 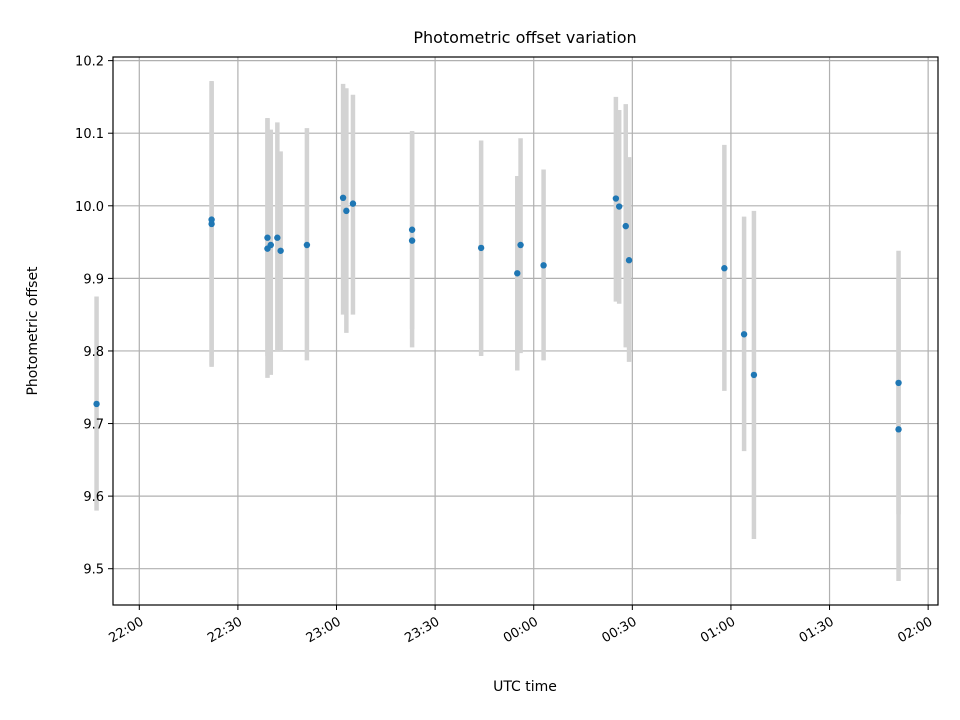 What do you see at coordinates (127, 630) in the screenshot?
I see `x-tick-label: 22:00` at bounding box center [127, 630].